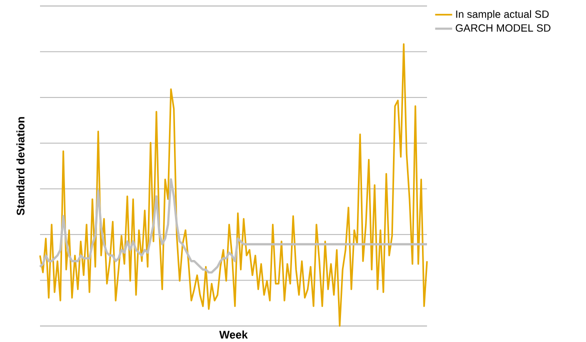 This screenshot has height=342, width=586. What do you see at coordinates (502, 15) in the screenshot?
I see `legend-label: In sample actual SD` at bounding box center [502, 15].